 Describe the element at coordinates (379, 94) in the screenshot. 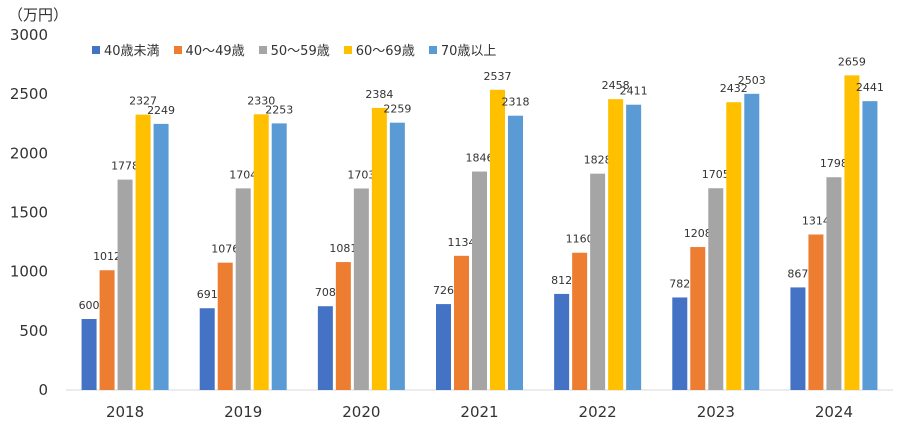

I see `data-label: 2384` at that location.